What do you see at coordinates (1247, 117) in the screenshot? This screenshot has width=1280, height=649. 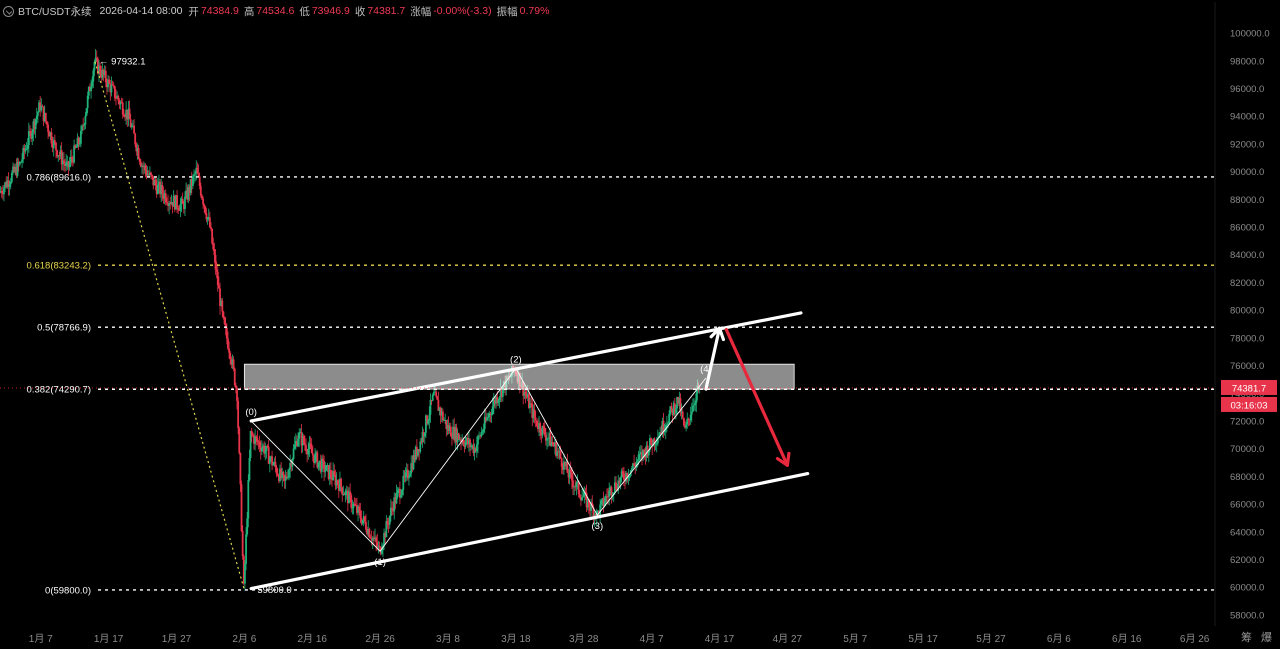 I see `price-tick-label: 94000.0` at bounding box center [1247, 117].